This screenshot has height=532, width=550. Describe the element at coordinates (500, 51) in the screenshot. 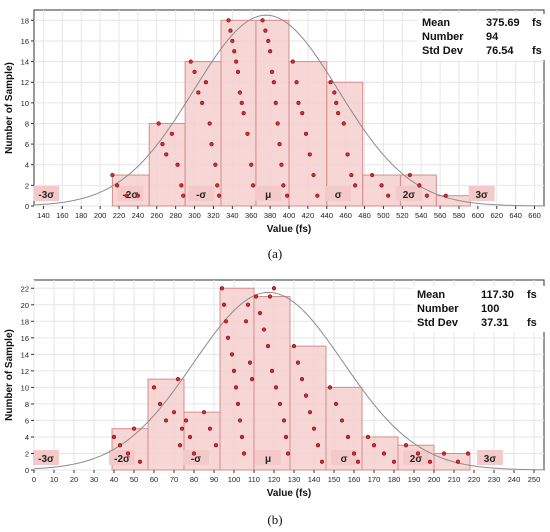

I see `stat-value: 76.54` at that location.